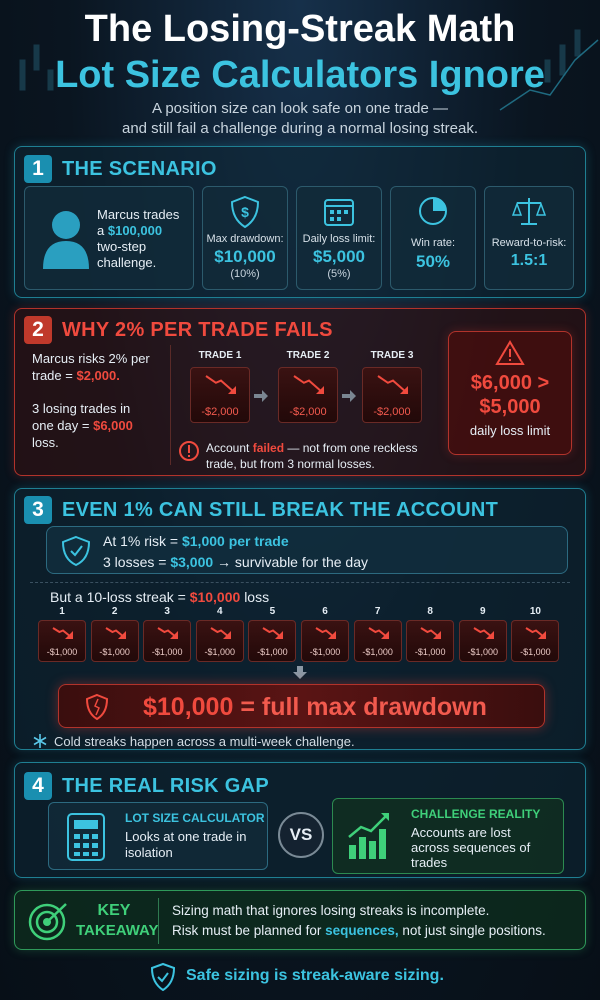  I want to click on text: At 1% risk =, so click(141, 541).